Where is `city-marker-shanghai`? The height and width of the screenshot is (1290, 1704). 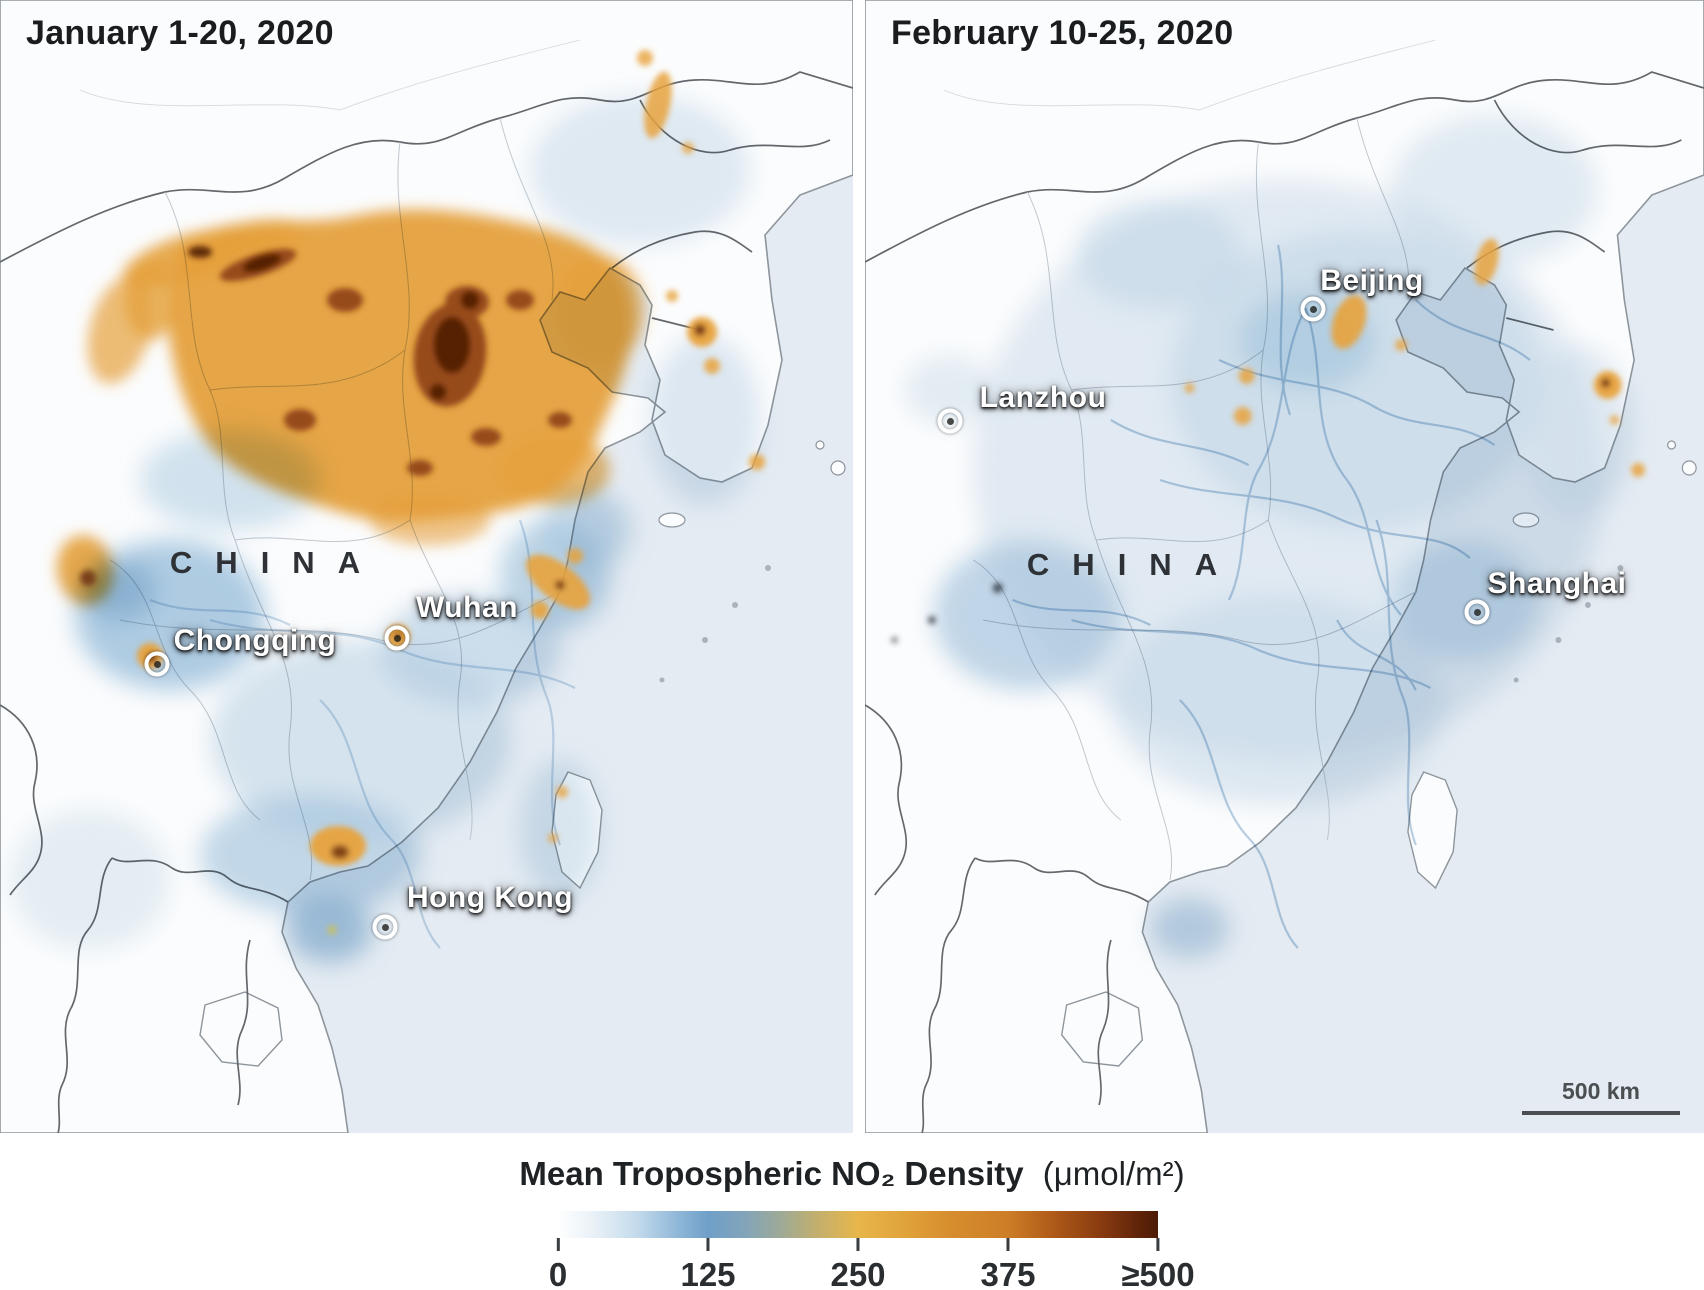 city-marker-shanghai is located at coordinates (1477, 612).